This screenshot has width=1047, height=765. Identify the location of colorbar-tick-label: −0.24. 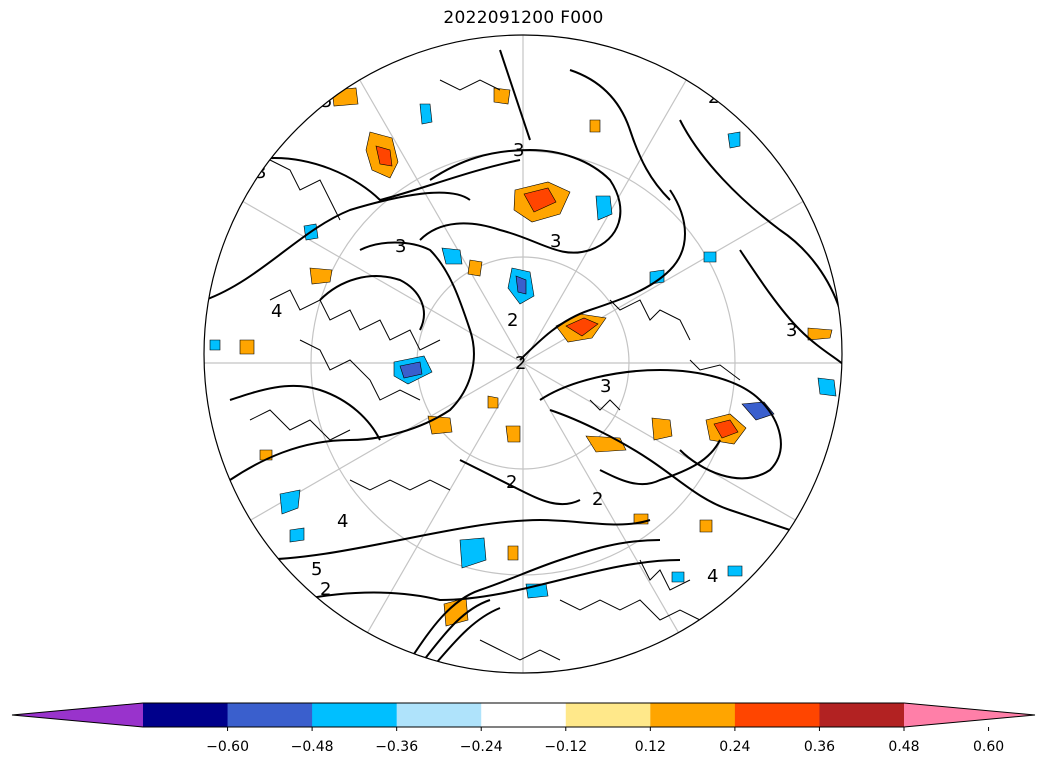
(481, 747).